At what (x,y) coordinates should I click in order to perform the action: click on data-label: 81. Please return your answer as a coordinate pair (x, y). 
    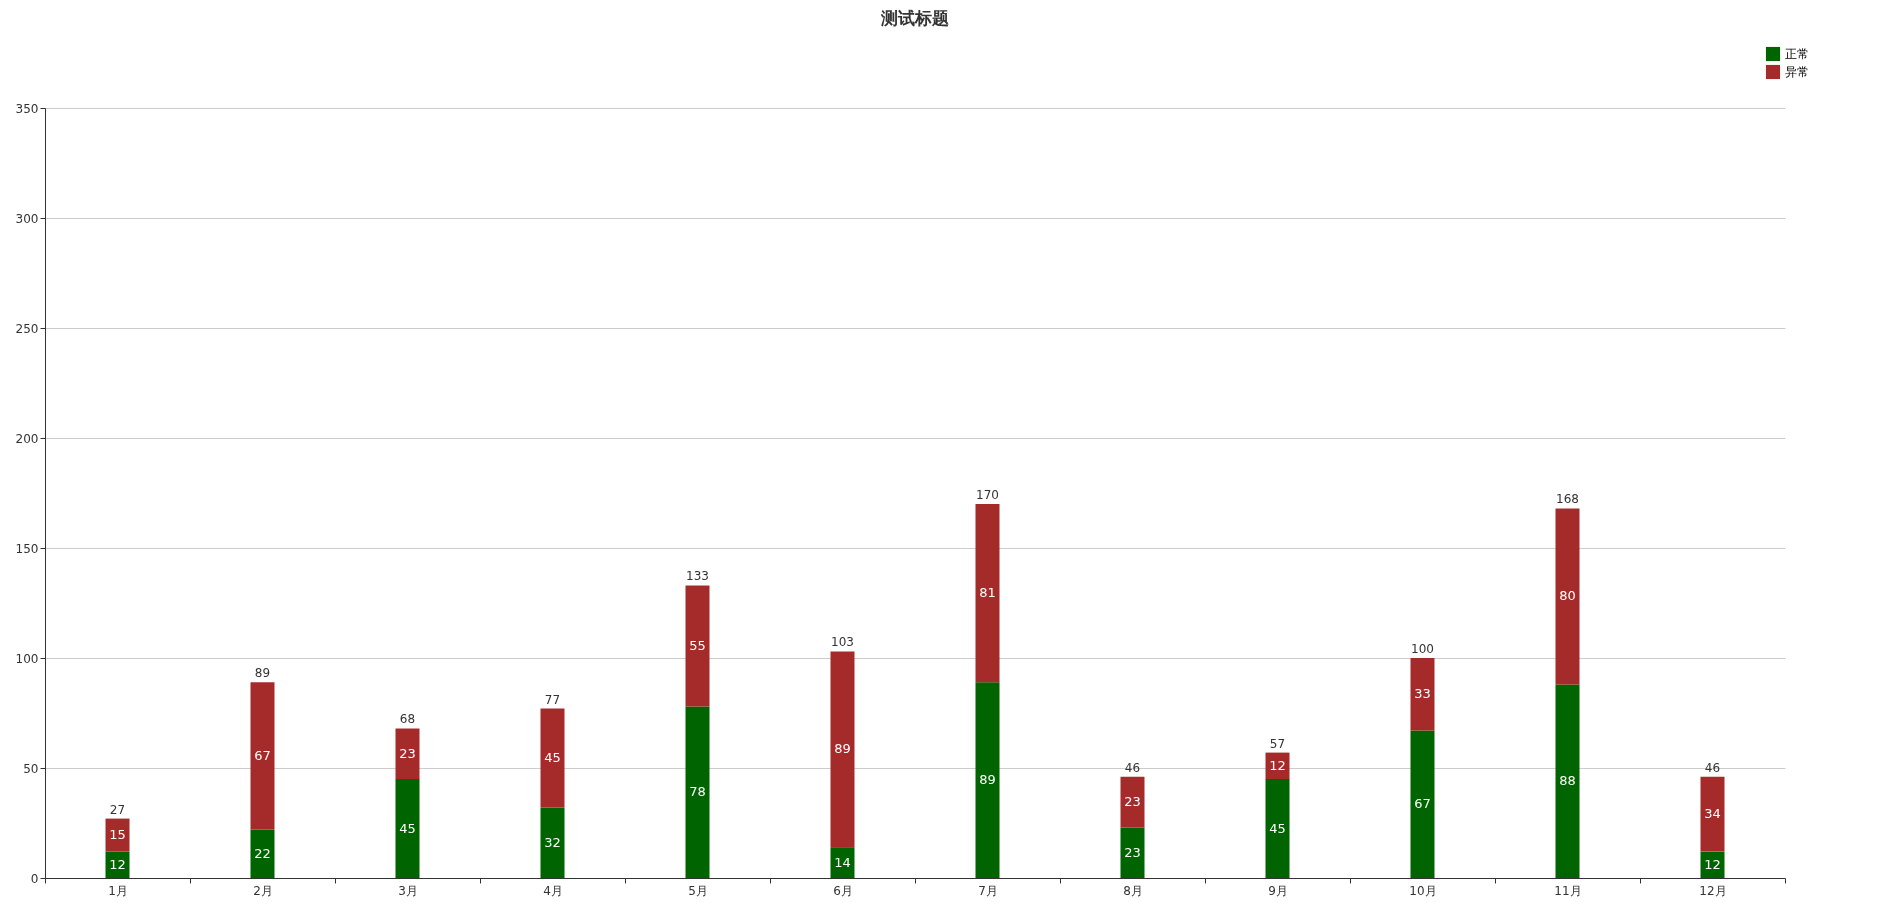
    Looking at the image, I should click on (987, 593).